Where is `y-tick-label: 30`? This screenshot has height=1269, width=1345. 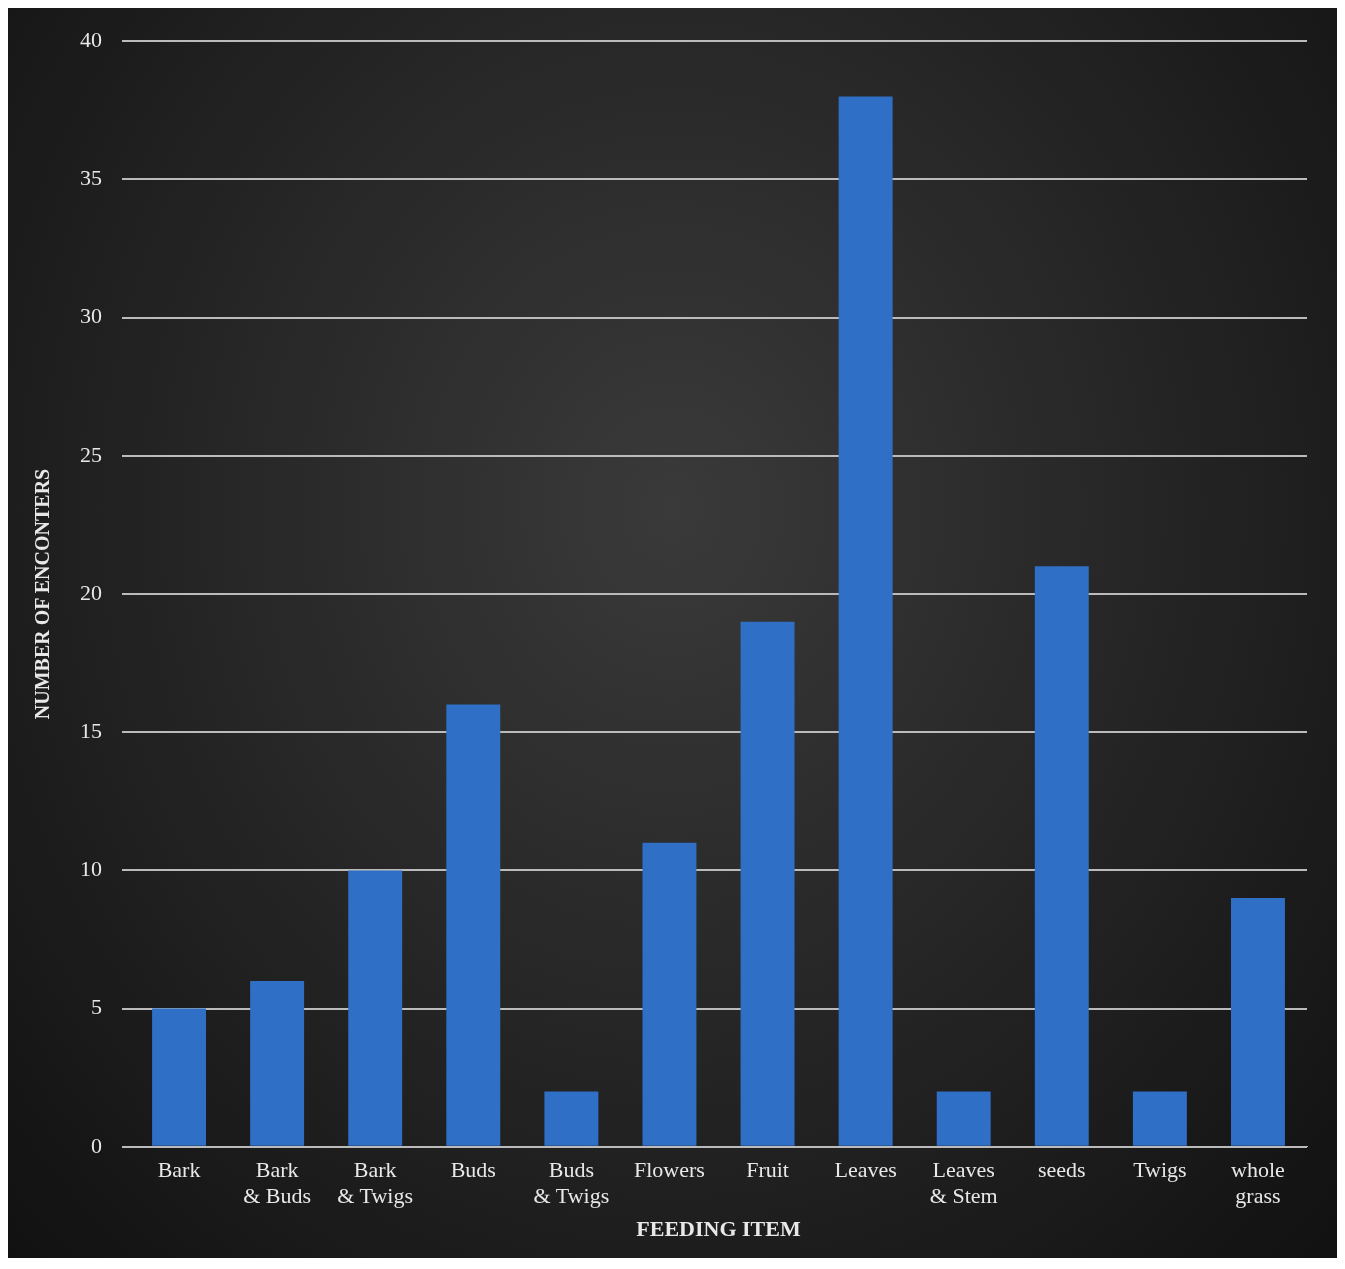
y-tick-label: 30 is located at coordinates (91, 316).